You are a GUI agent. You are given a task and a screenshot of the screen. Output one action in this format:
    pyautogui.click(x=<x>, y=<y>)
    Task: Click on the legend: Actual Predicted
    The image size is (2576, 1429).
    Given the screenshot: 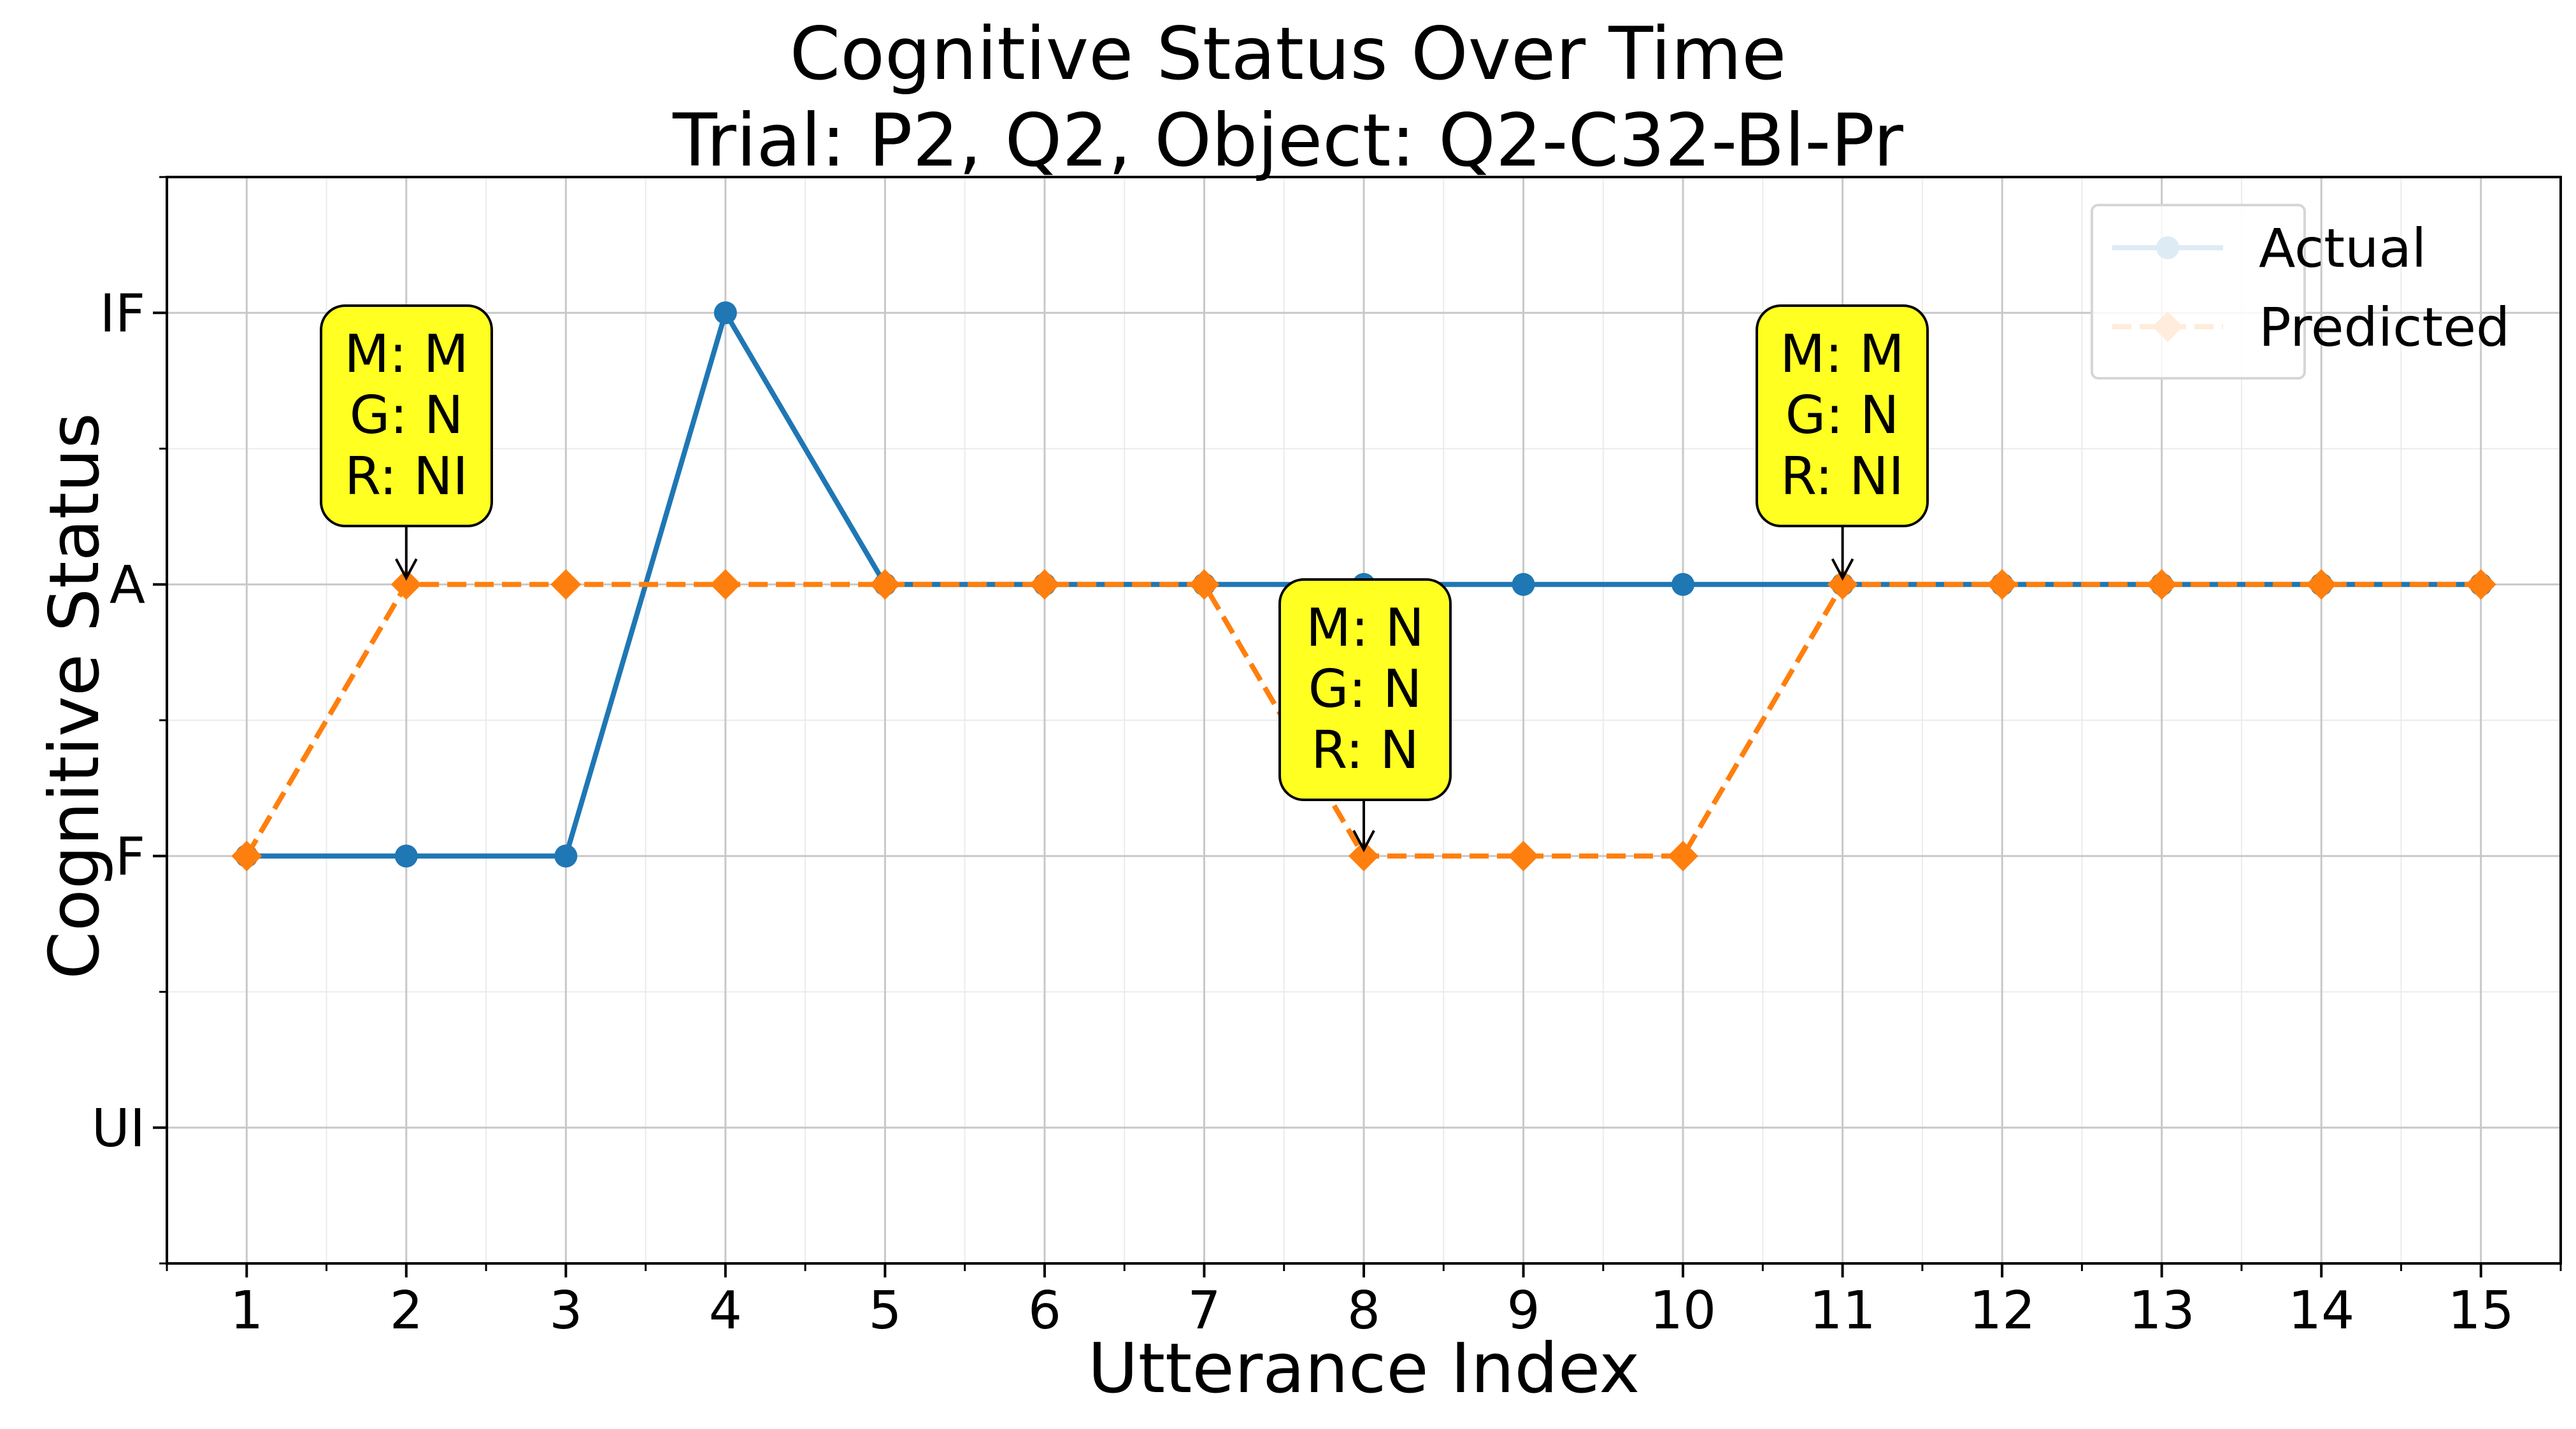 What is the action you would take?
    pyautogui.click(x=2301, y=292)
    